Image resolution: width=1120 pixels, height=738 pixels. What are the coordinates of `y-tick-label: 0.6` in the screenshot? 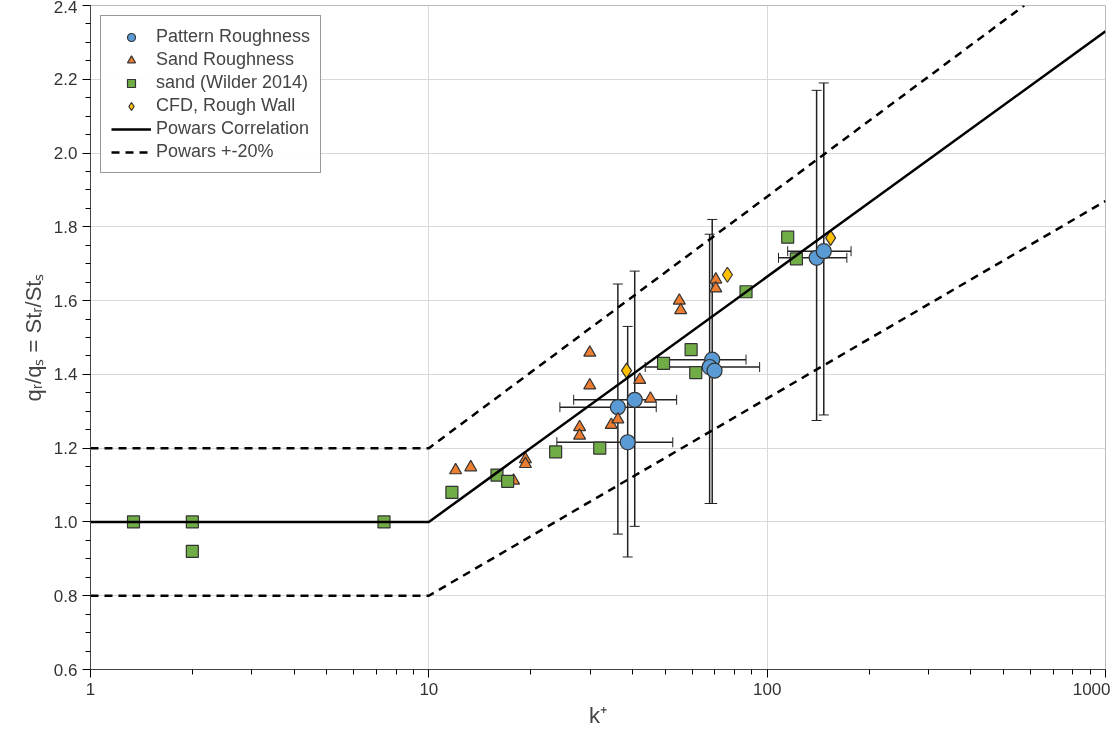 It's located at (65, 670).